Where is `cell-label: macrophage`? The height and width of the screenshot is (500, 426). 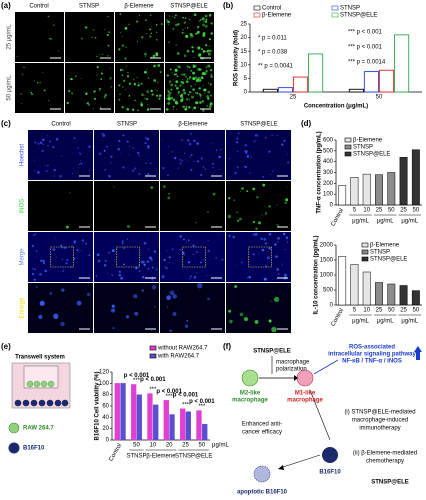 cell-label: macrophage is located at coordinates (250, 401).